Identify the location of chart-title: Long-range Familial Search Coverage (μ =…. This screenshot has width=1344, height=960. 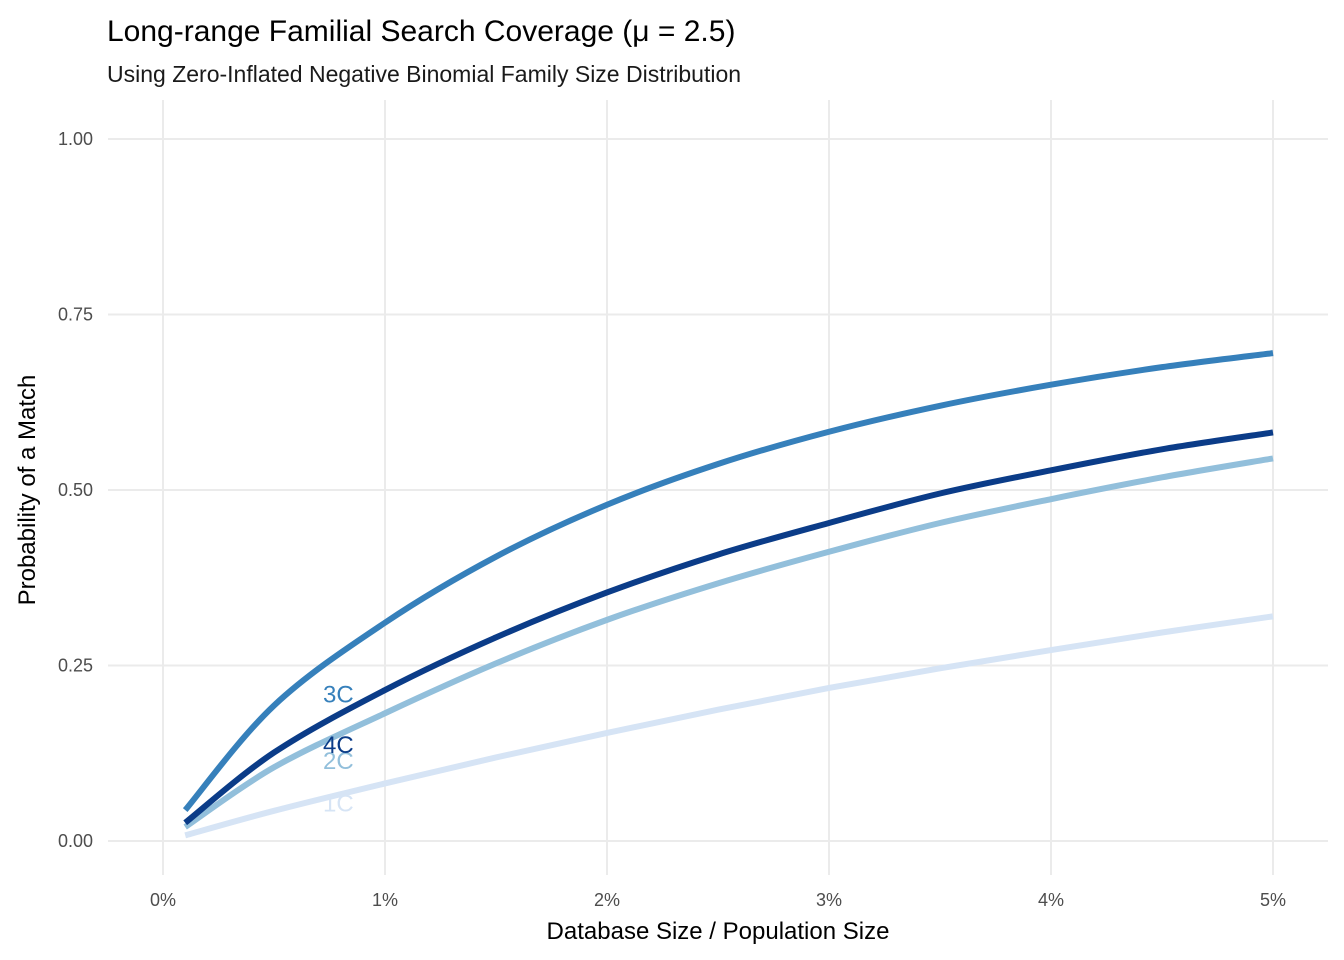
(421, 31).